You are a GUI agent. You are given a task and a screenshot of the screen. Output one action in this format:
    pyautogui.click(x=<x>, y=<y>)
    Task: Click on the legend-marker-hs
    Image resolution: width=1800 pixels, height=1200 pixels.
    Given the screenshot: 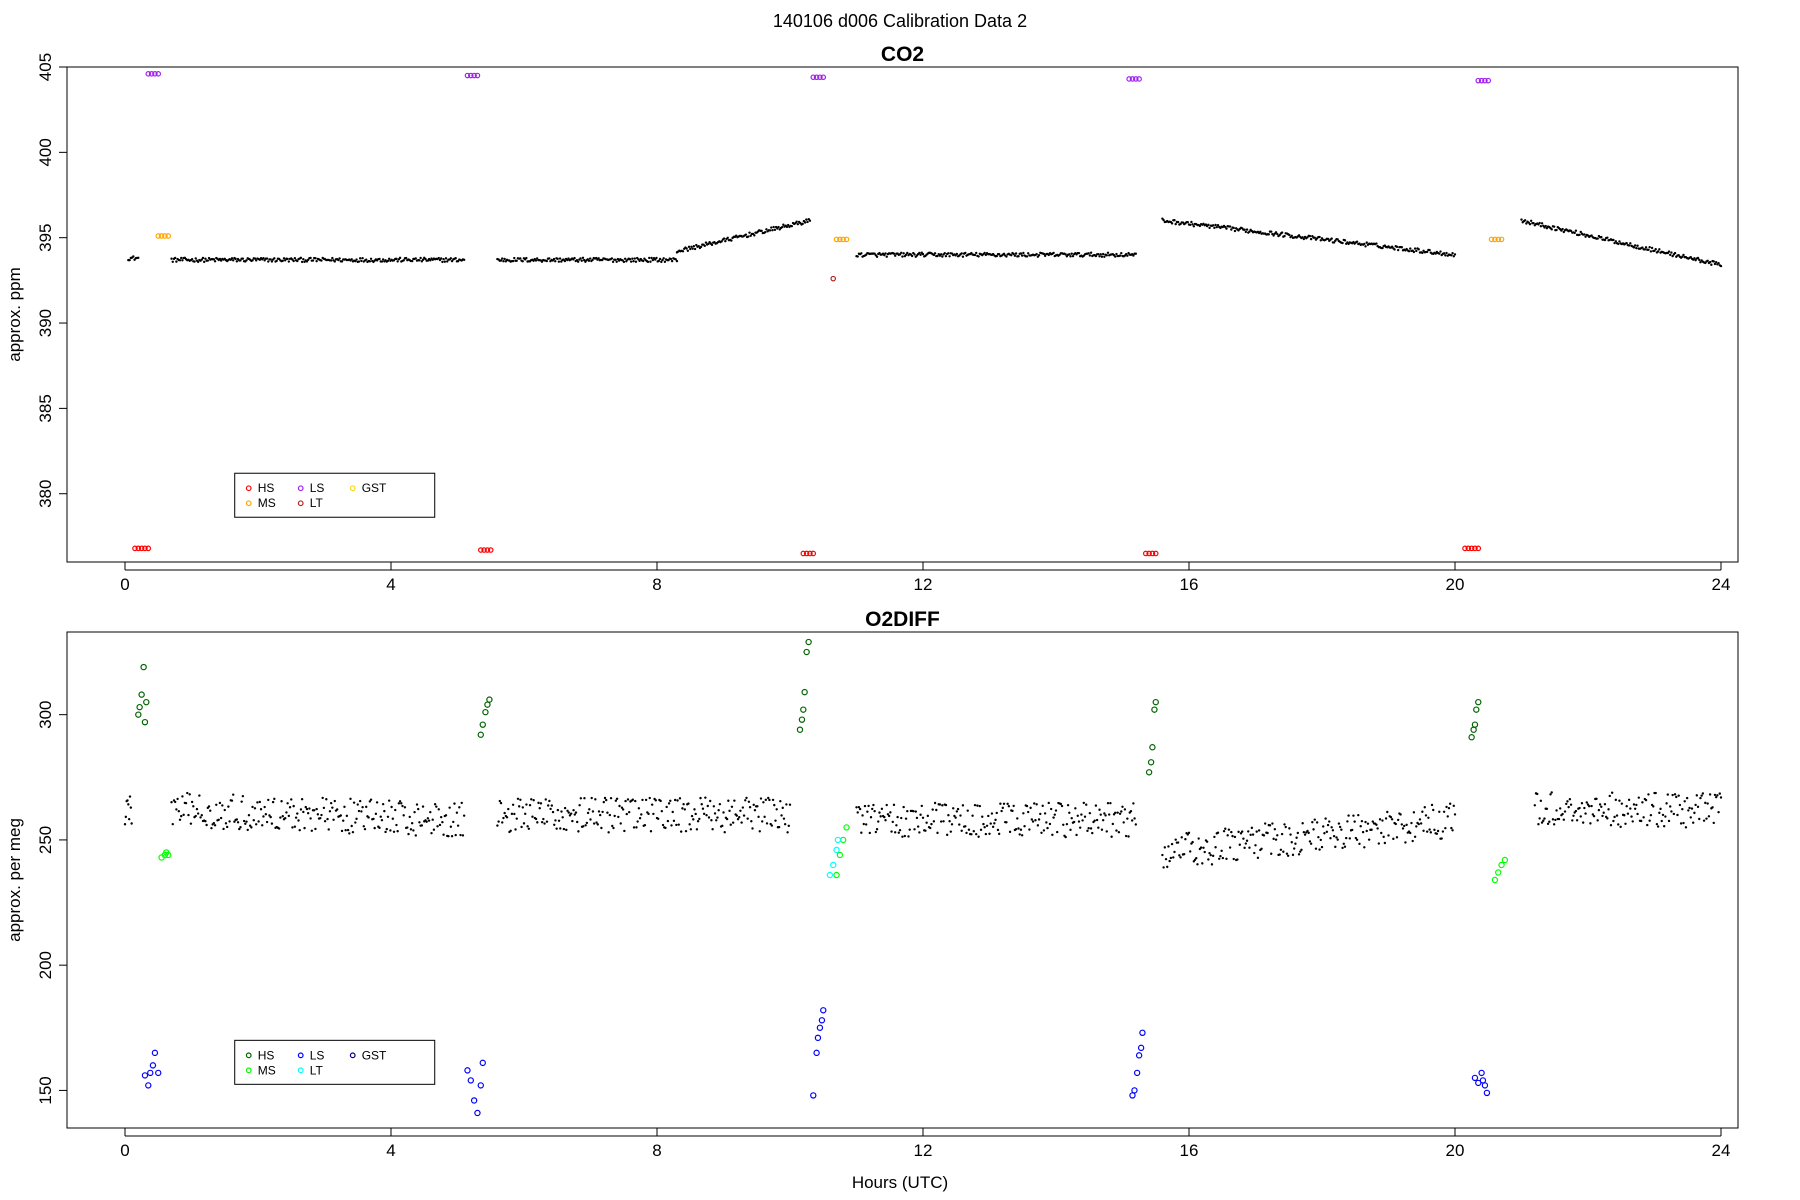 What is the action you would take?
    pyautogui.click(x=248, y=488)
    